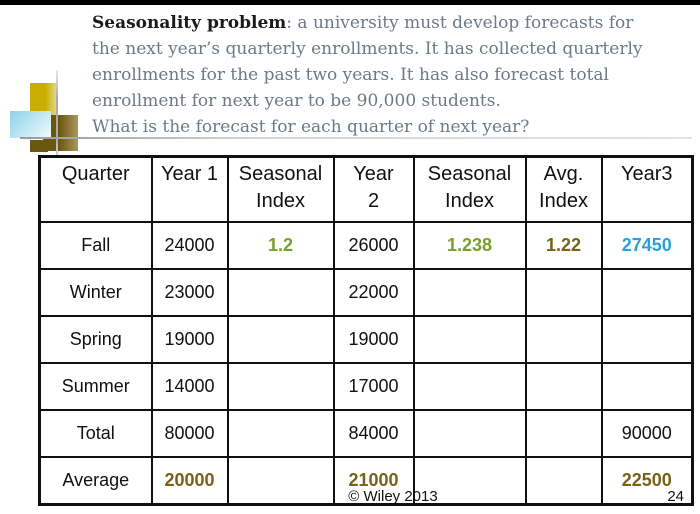 Image resolution: width=700 pixels, height=514 pixels. What do you see at coordinates (373, 433) in the screenshot?
I see `cell-total-year2: 84000` at bounding box center [373, 433].